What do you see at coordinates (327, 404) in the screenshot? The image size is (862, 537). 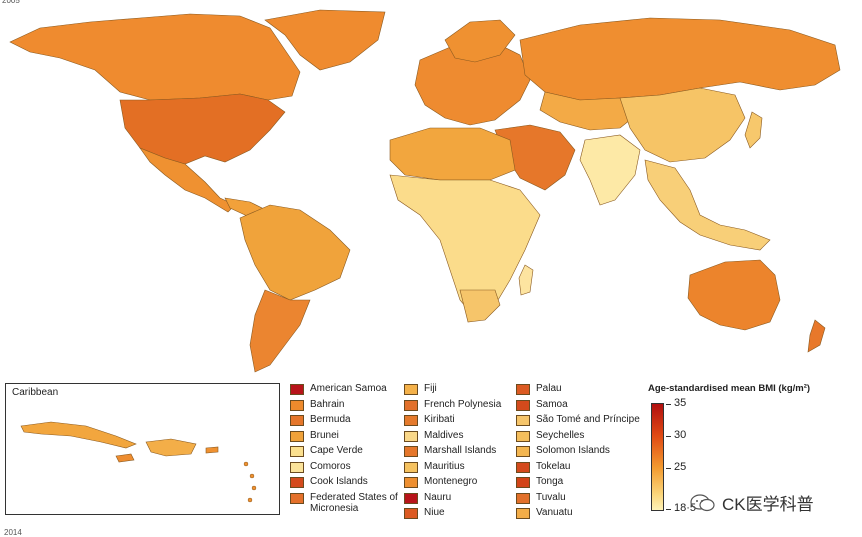 I see `legend-label: Bahrain` at bounding box center [327, 404].